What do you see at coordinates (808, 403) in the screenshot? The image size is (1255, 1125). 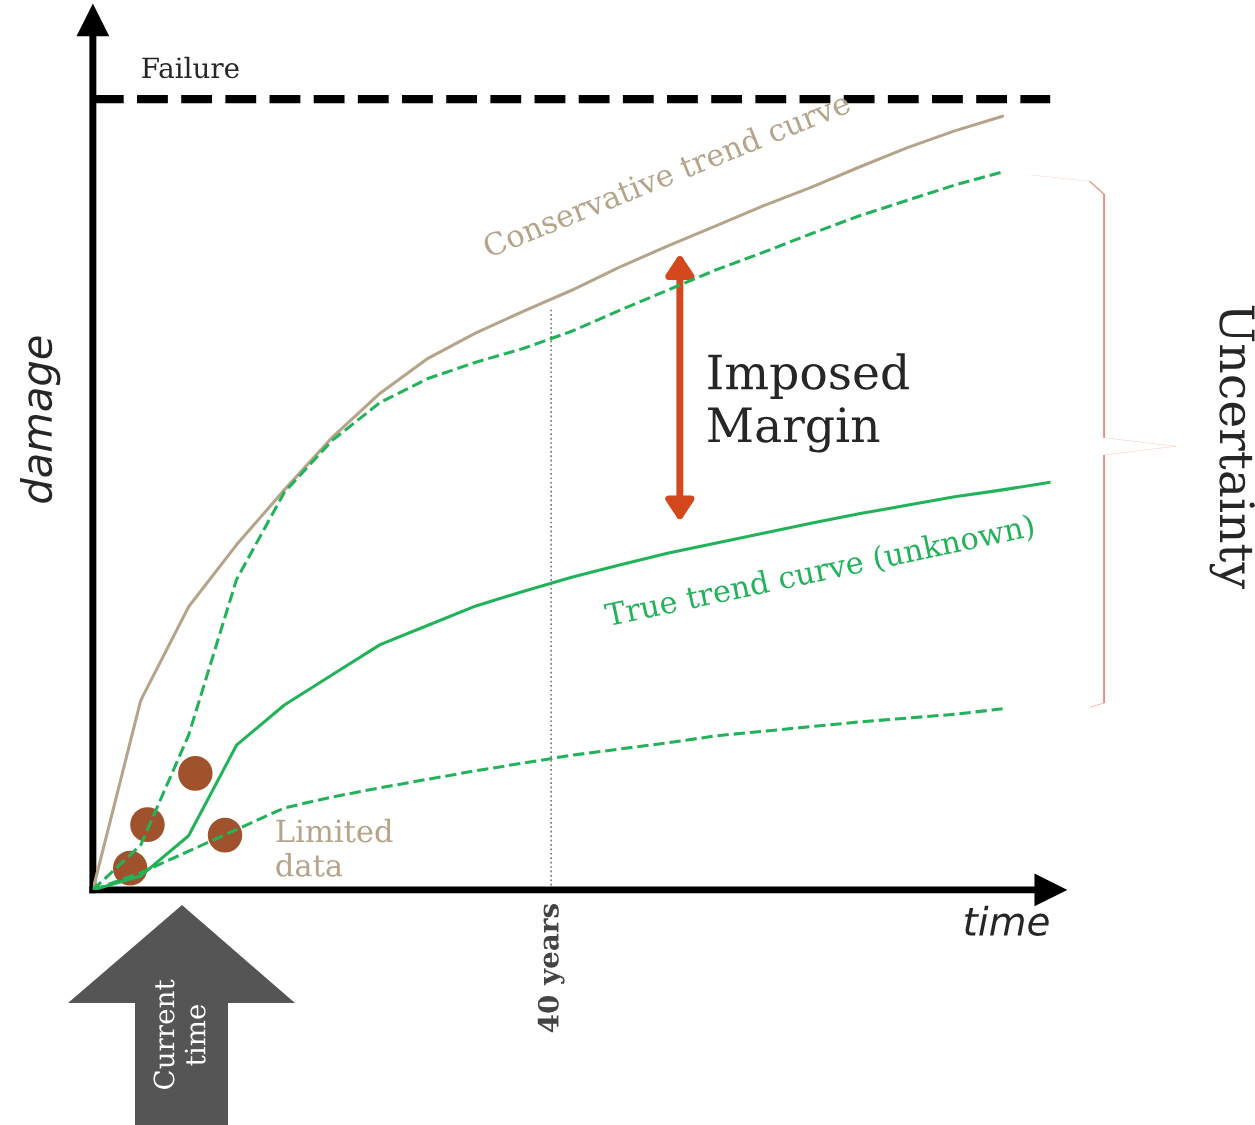 I see `annotation: Imposed Margin` at bounding box center [808, 403].